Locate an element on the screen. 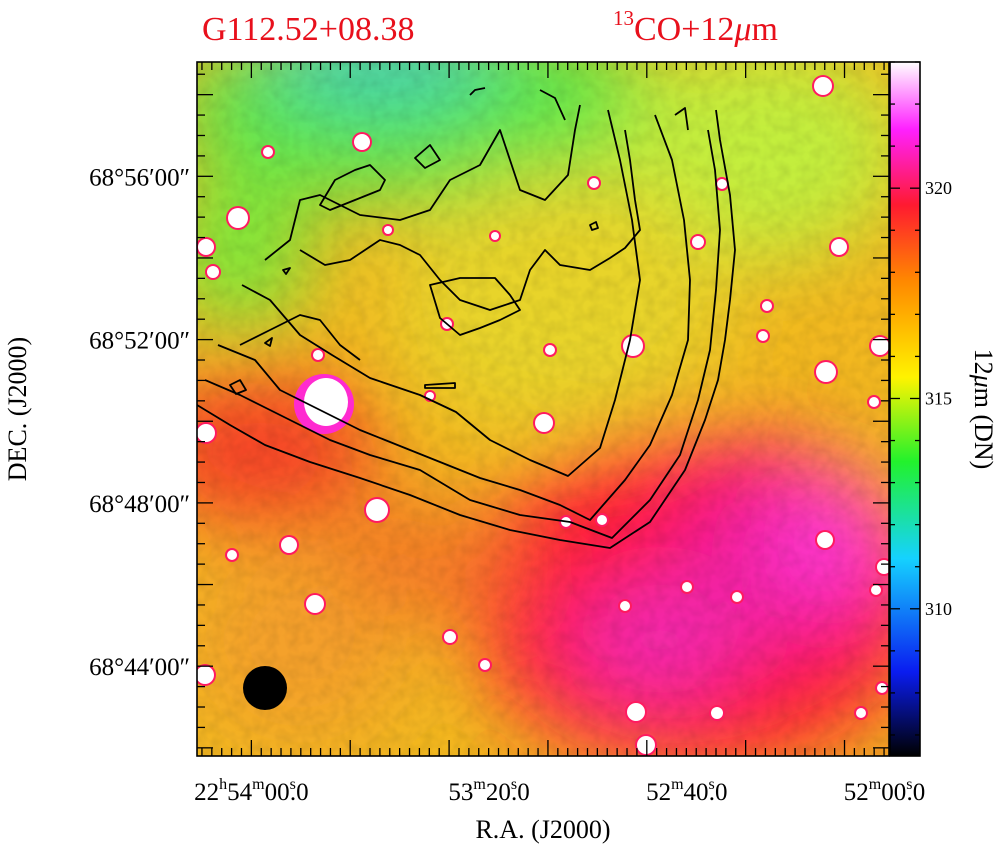 This screenshot has width=1003, height=847. colorbar-tick-label: 310 is located at coordinates (938, 609).